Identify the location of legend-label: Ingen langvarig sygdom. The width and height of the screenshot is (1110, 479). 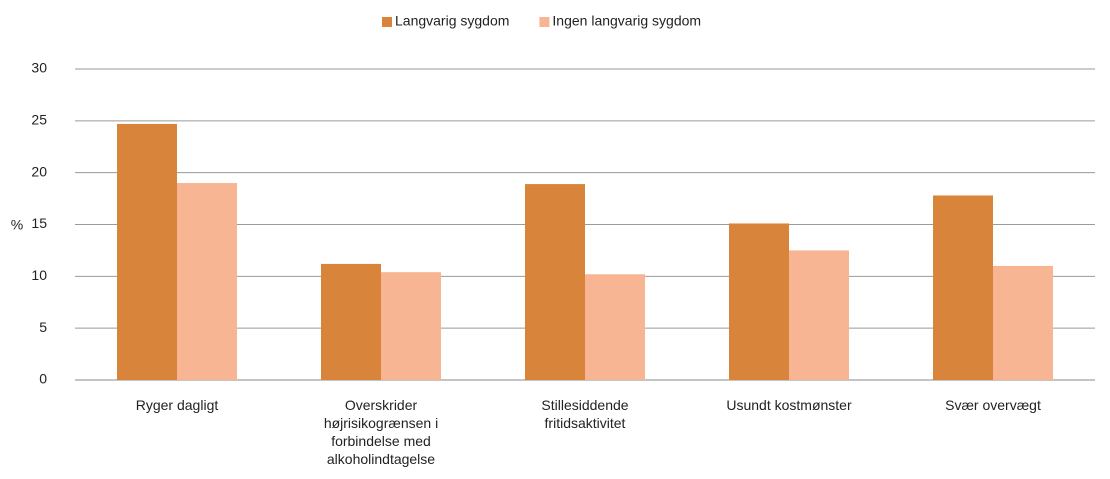
(626, 21).